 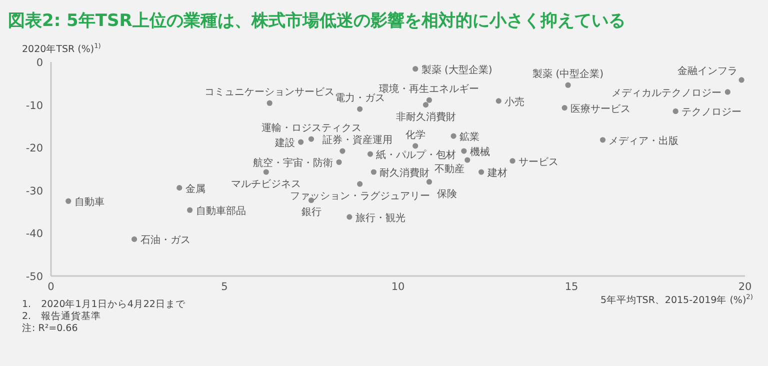 I want to click on annotation: 鉱業, so click(x=470, y=137).